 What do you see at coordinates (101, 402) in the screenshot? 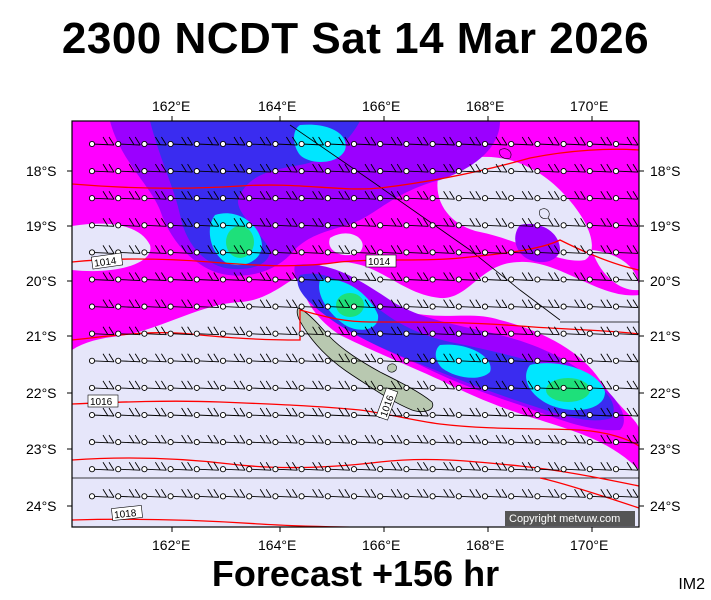
I see `svg-text: 1016` at bounding box center [101, 402].